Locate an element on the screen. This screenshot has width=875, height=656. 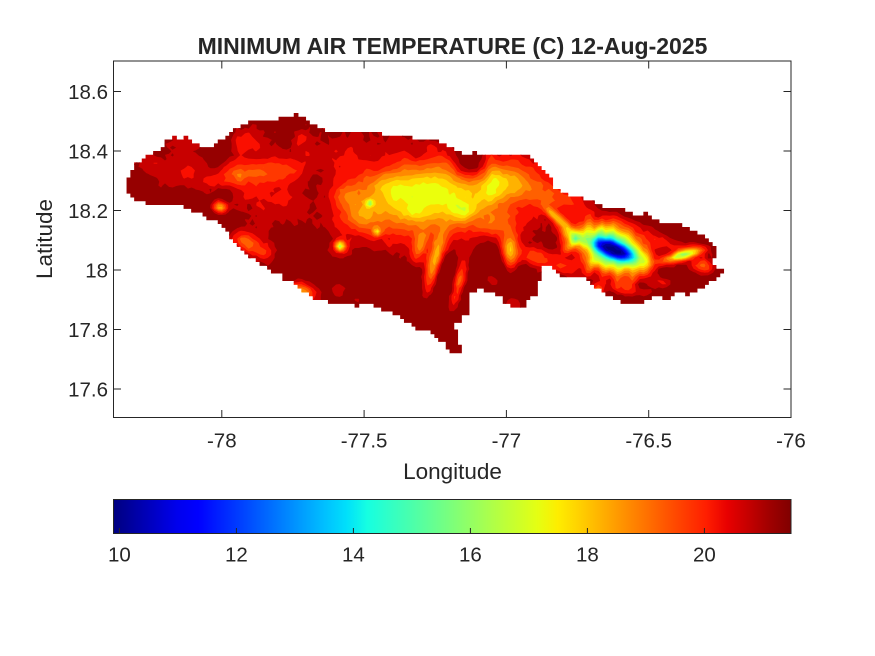
svg-text: 18.2 is located at coordinates (88, 211).